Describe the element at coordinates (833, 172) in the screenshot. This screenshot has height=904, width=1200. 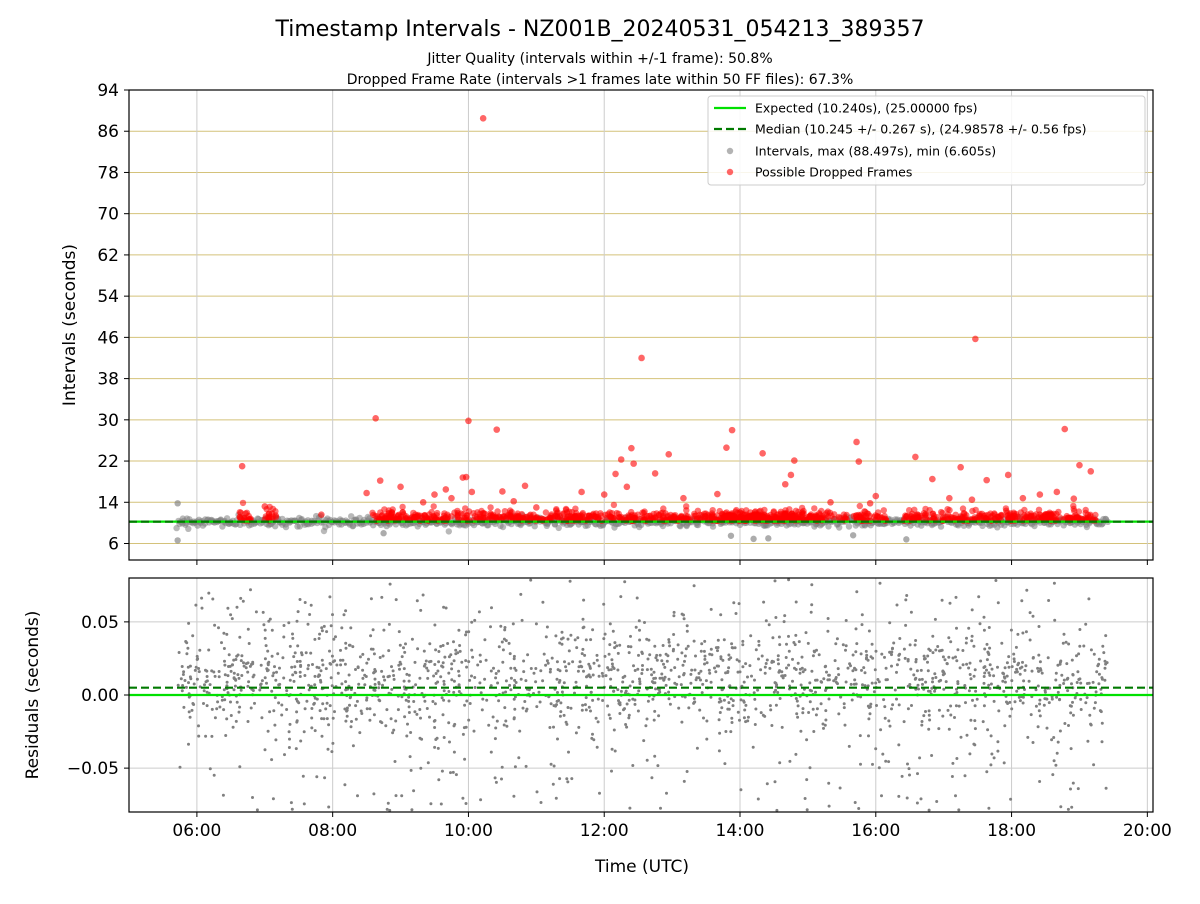
I see `legend-entry-label: Possible Dropped Frames` at that location.